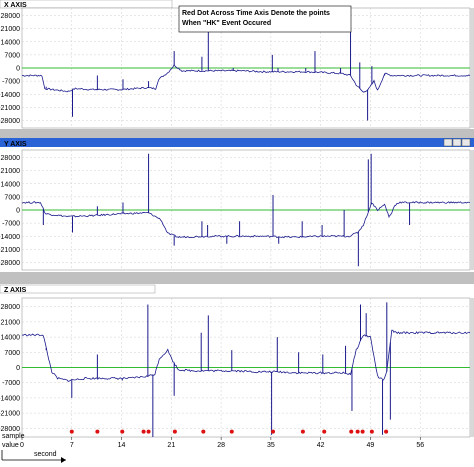 The height and width of the screenshot is (467, 474). I want to click on x-tick-label: 42, so click(321, 445).